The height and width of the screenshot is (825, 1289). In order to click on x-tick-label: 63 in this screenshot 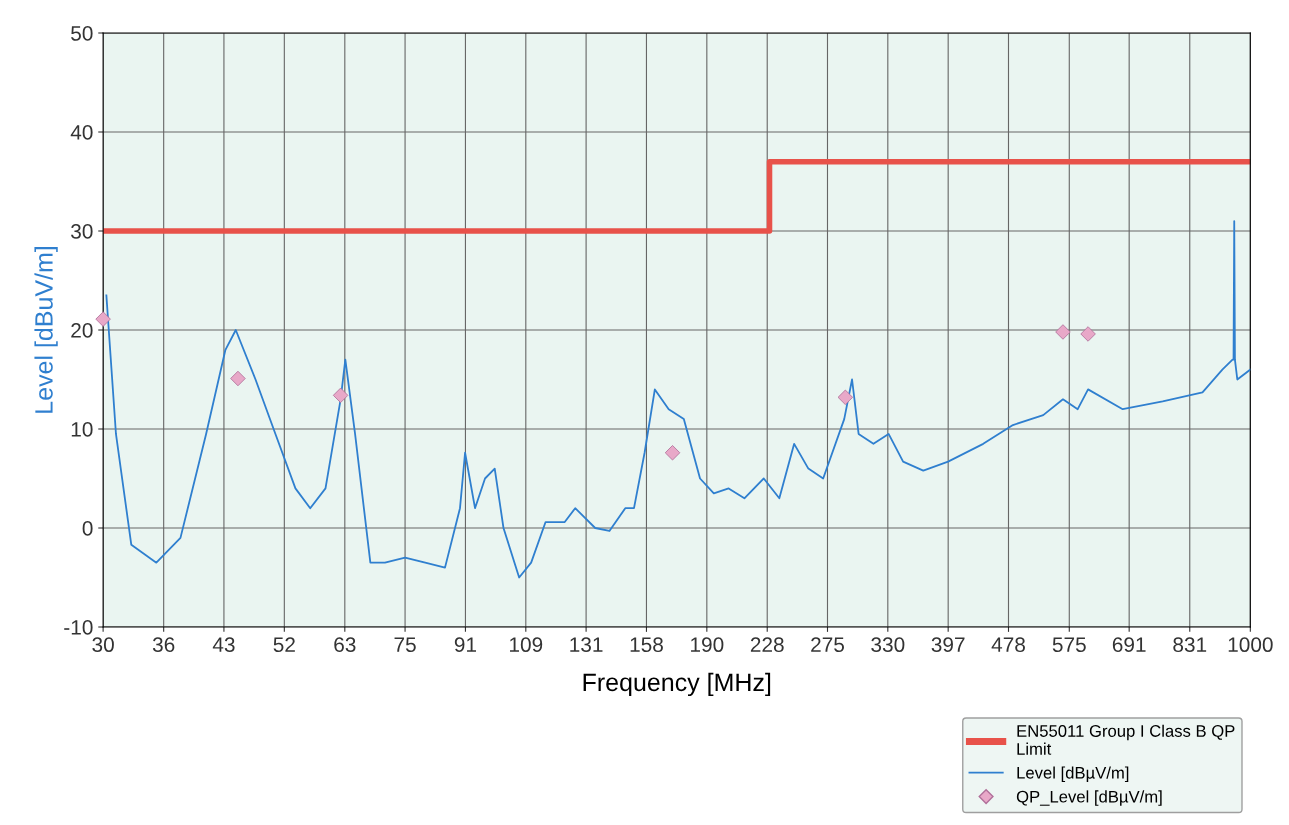, I will do `click(345, 645)`.